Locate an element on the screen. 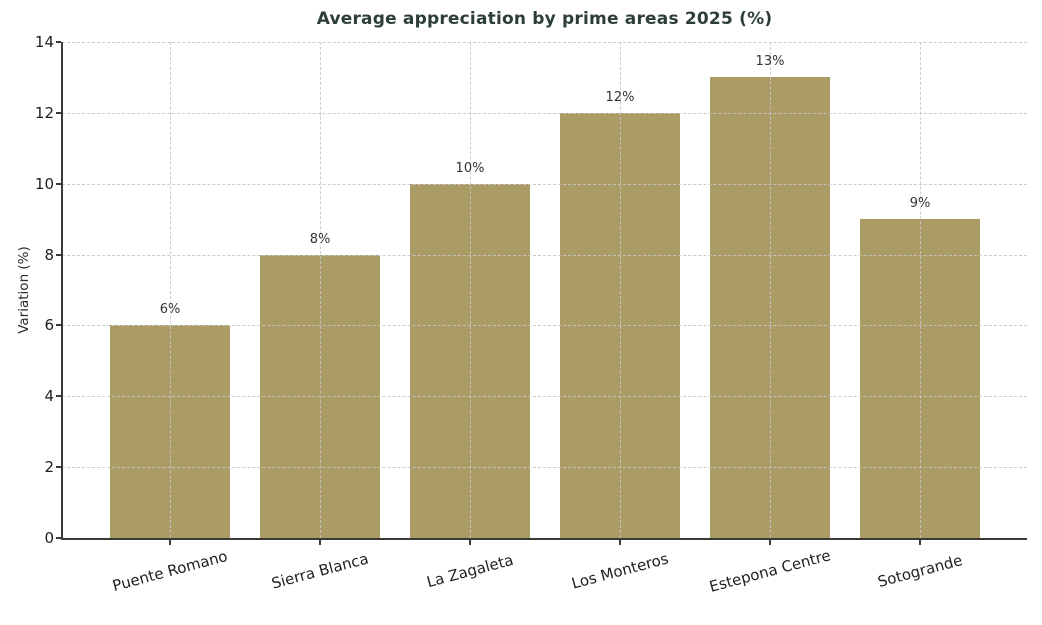  y-tick-label: 4 is located at coordinates (49, 396).